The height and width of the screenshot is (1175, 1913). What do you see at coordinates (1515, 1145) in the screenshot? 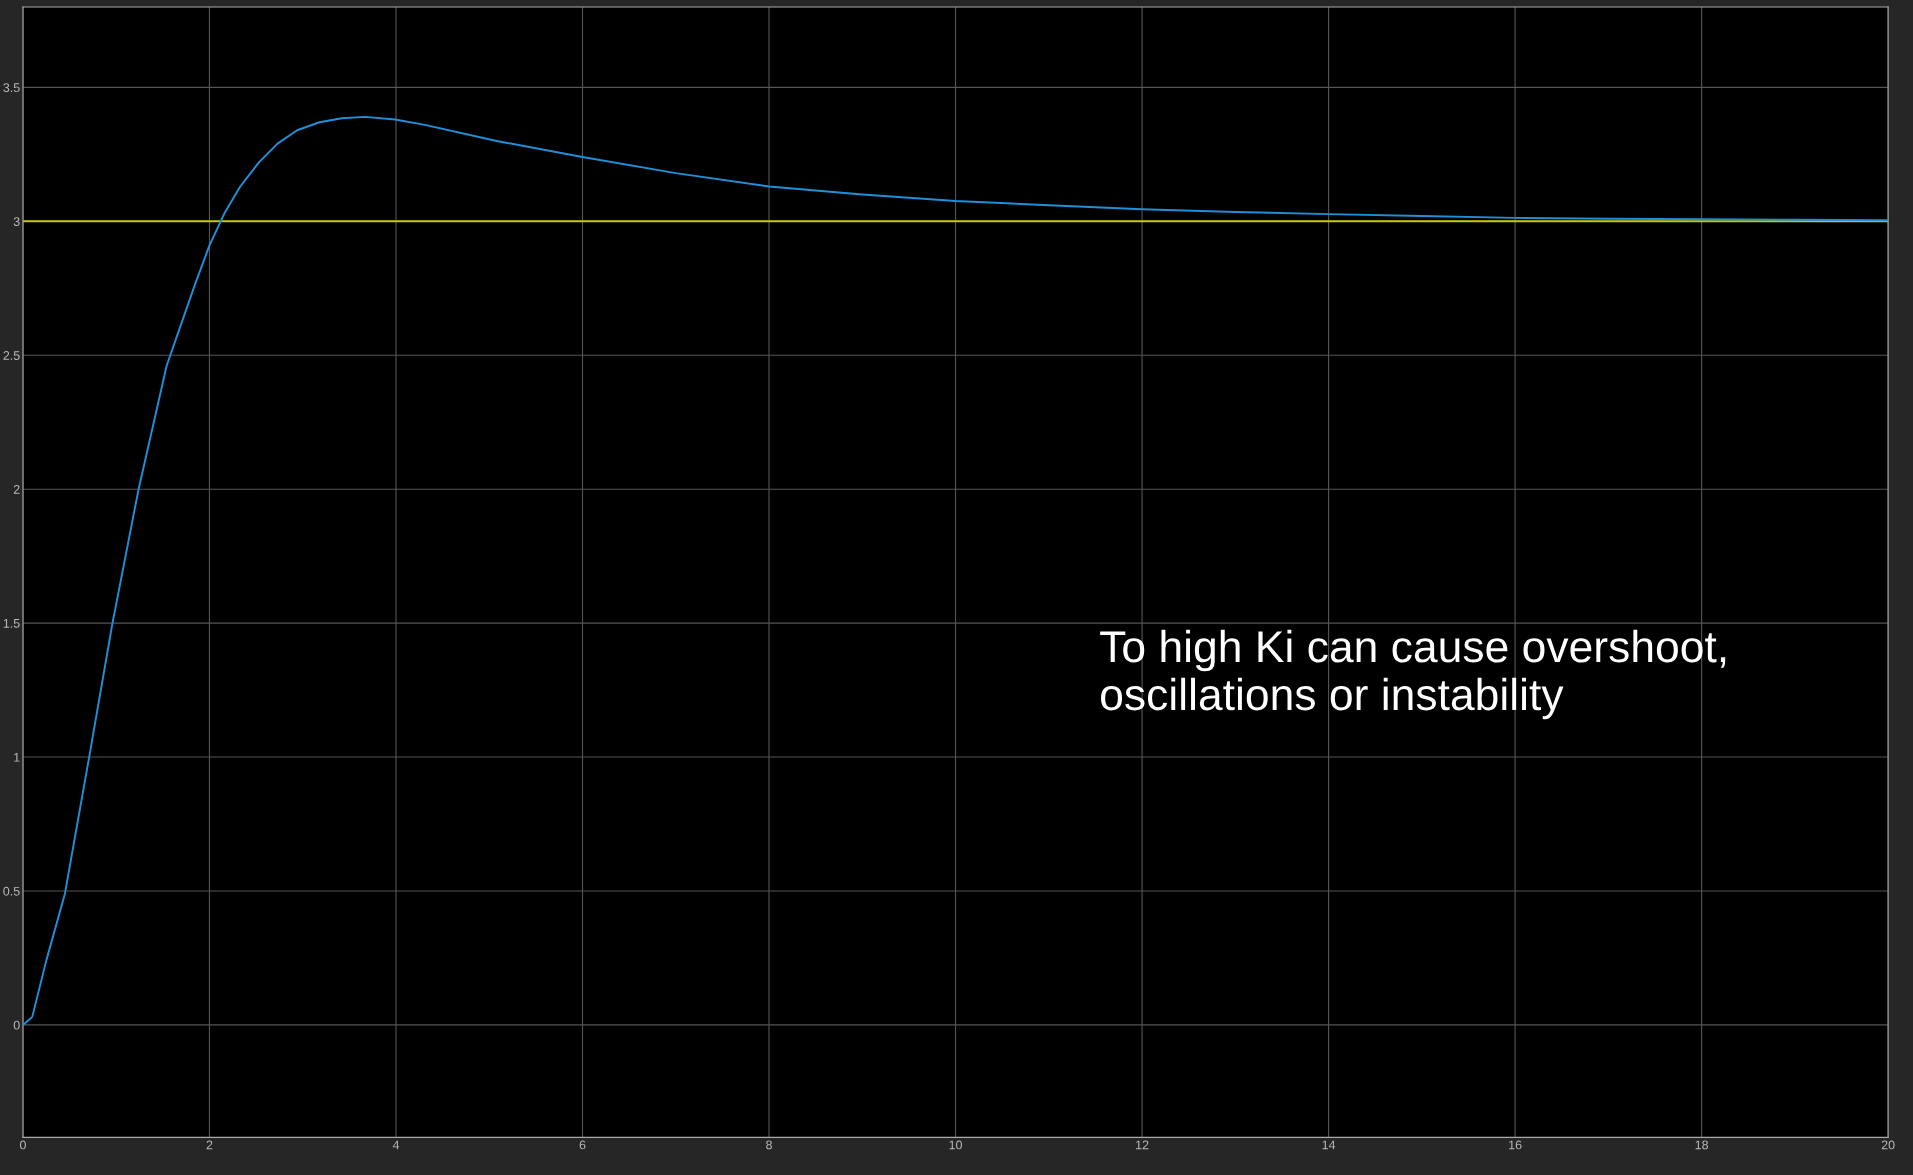
I see `x-tick-label: 16` at bounding box center [1515, 1145].